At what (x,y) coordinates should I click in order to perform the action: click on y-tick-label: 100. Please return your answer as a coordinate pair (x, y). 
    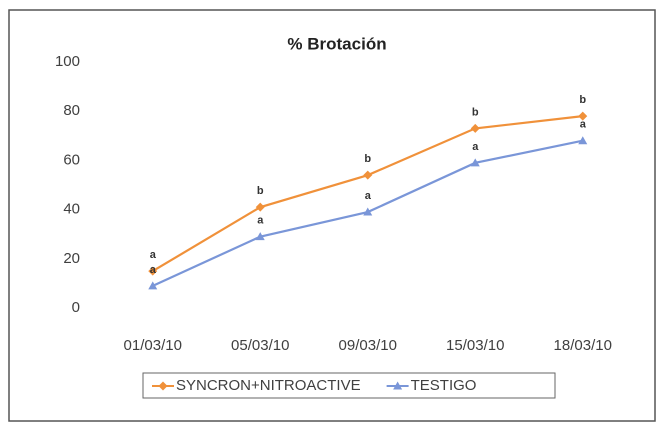
    Looking at the image, I should click on (67, 61).